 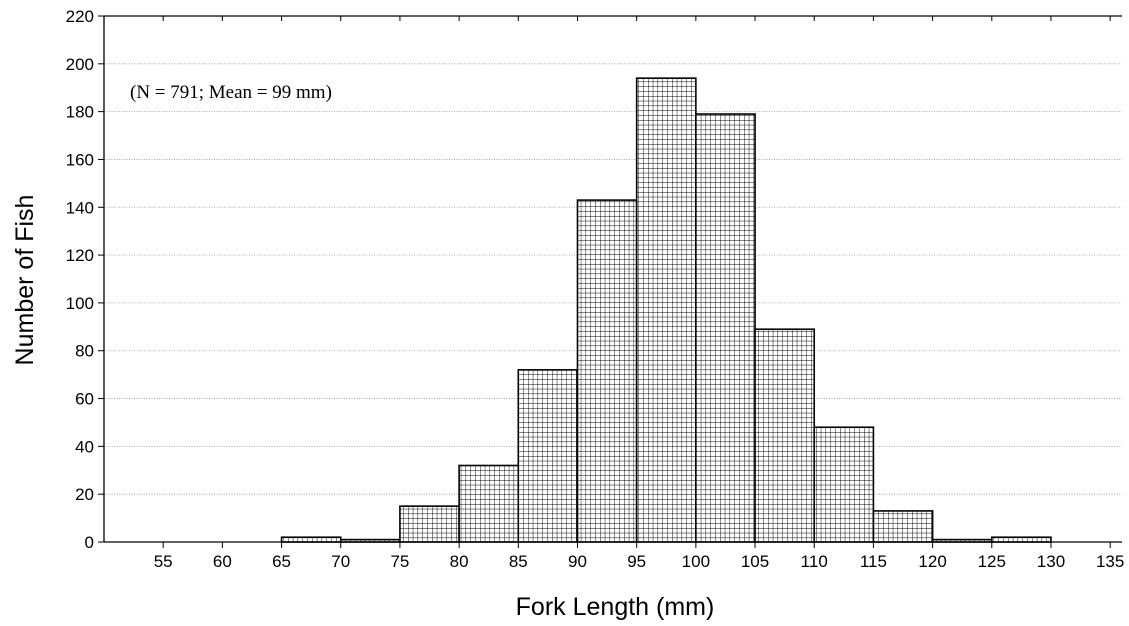 What do you see at coordinates (163, 561) in the screenshot?
I see `x-tick-label-55: 55` at bounding box center [163, 561].